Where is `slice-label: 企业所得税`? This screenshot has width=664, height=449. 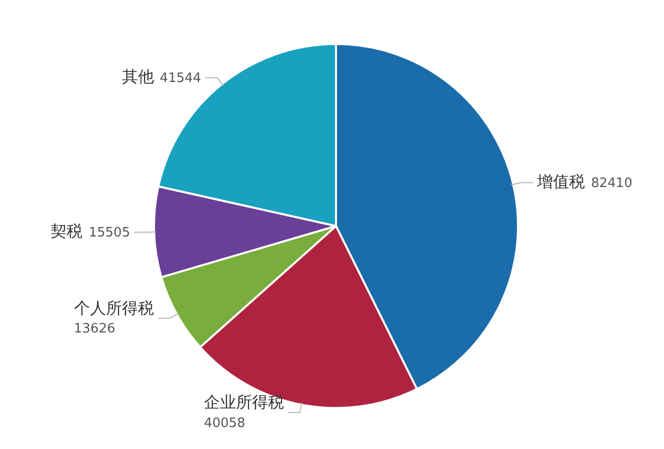 slice-label: 企业所得税 is located at coordinates (244, 402).